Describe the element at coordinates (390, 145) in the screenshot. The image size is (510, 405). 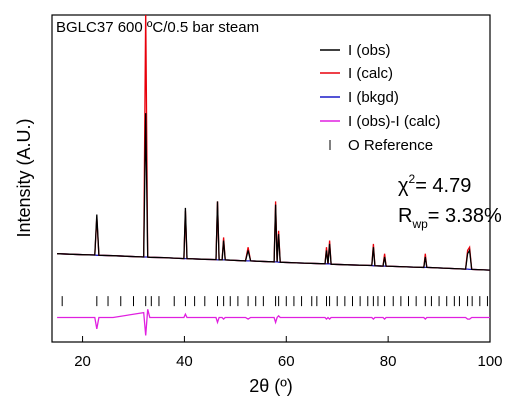
I see `legend-label: O Reference` at that location.